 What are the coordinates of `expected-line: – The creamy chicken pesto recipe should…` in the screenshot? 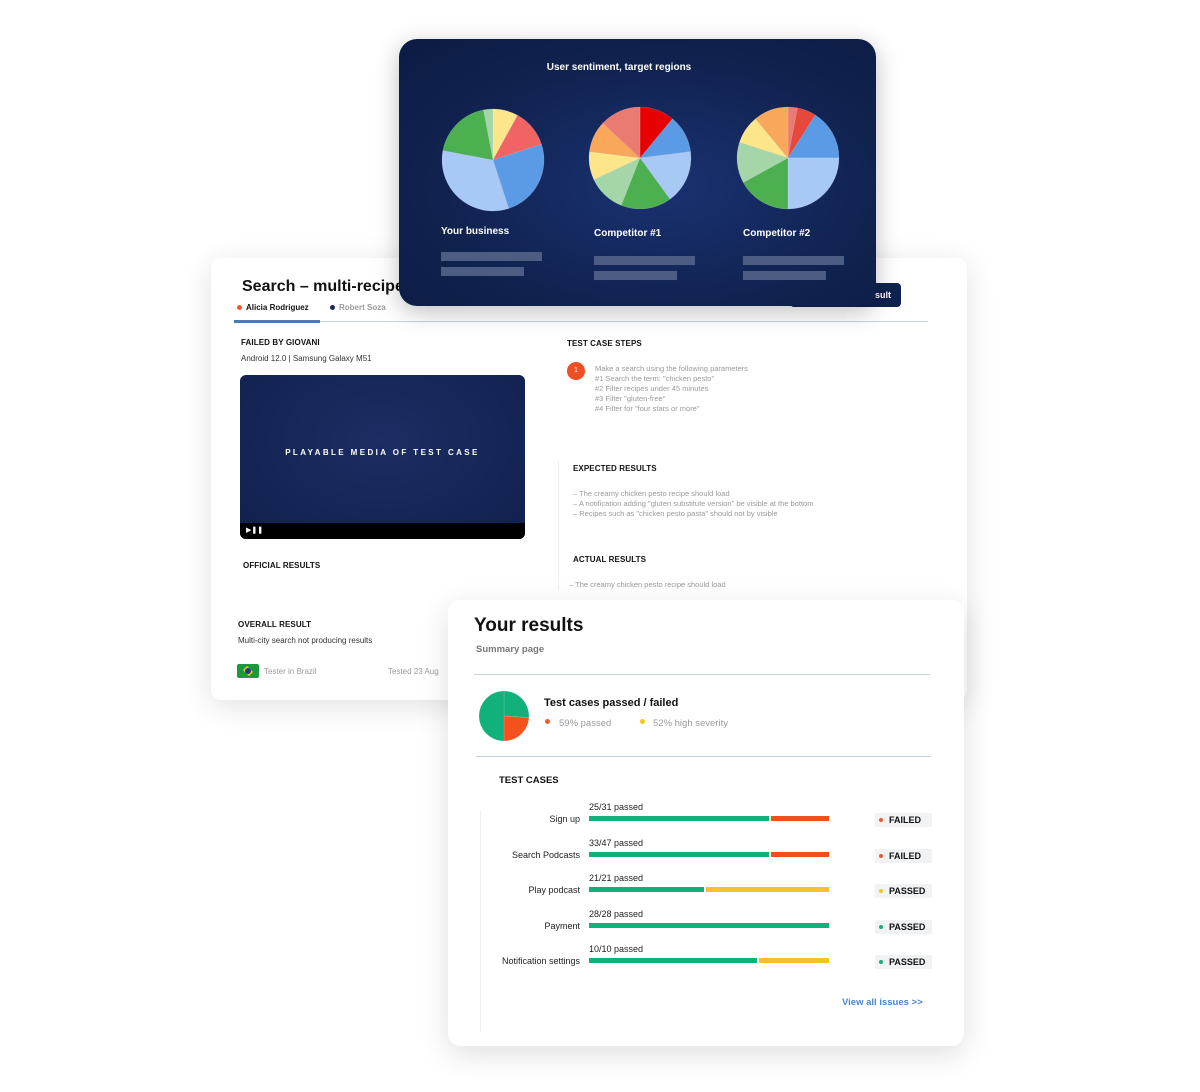 It's located at (651, 493).